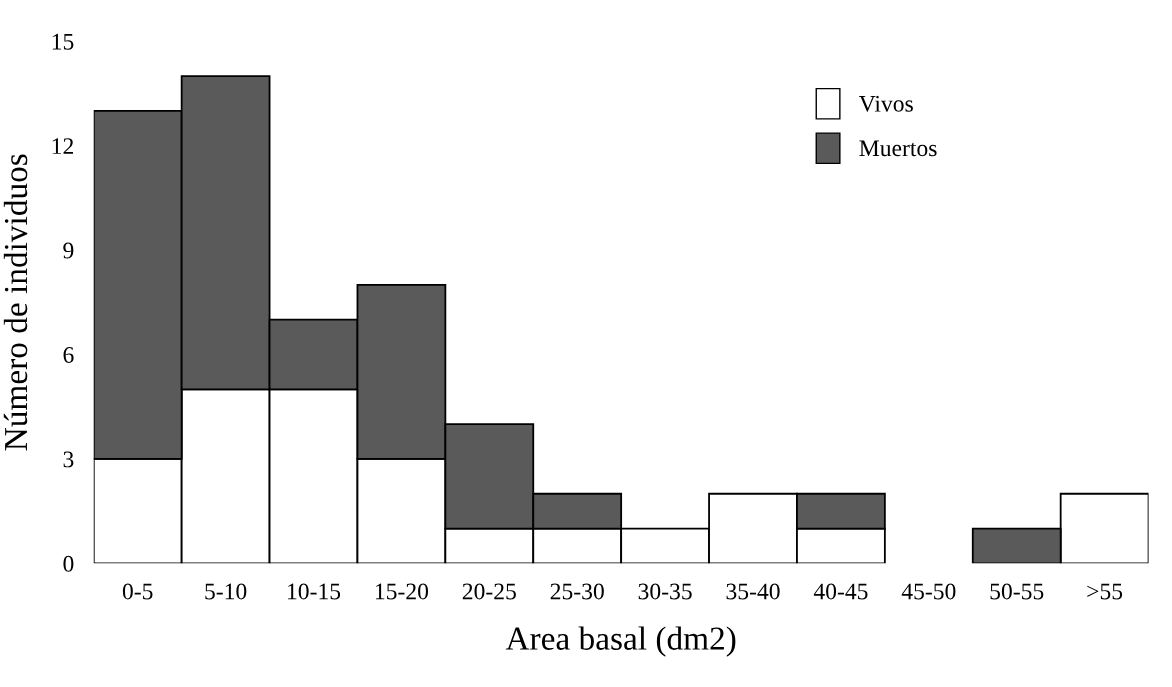 The image size is (1172, 687). What do you see at coordinates (840, 591) in the screenshot?
I see `x-tick-label: 40-45` at bounding box center [840, 591].